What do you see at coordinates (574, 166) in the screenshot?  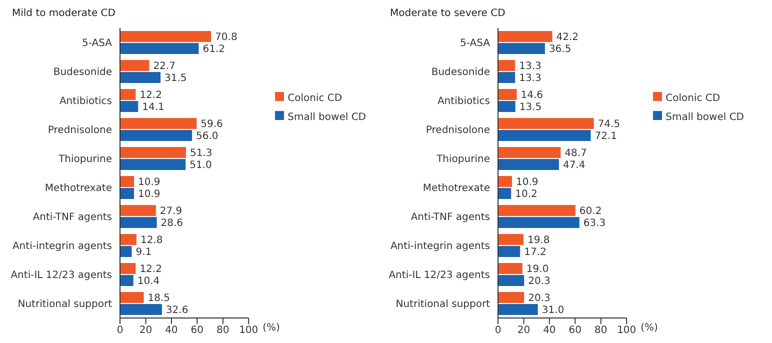 I see `data-label: 47.4` at bounding box center [574, 166].